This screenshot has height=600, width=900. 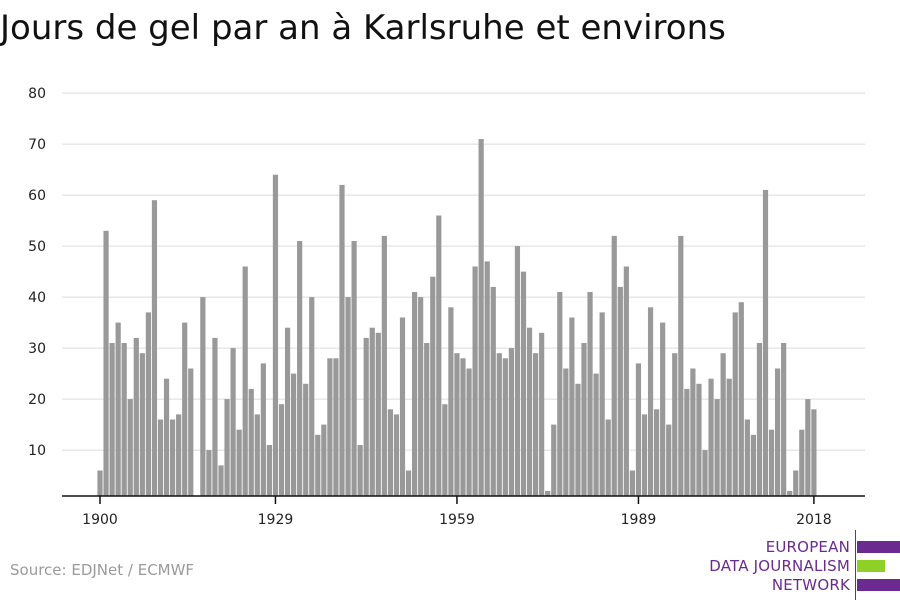 I want to click on bar-1908, so click(x=148, y=404).